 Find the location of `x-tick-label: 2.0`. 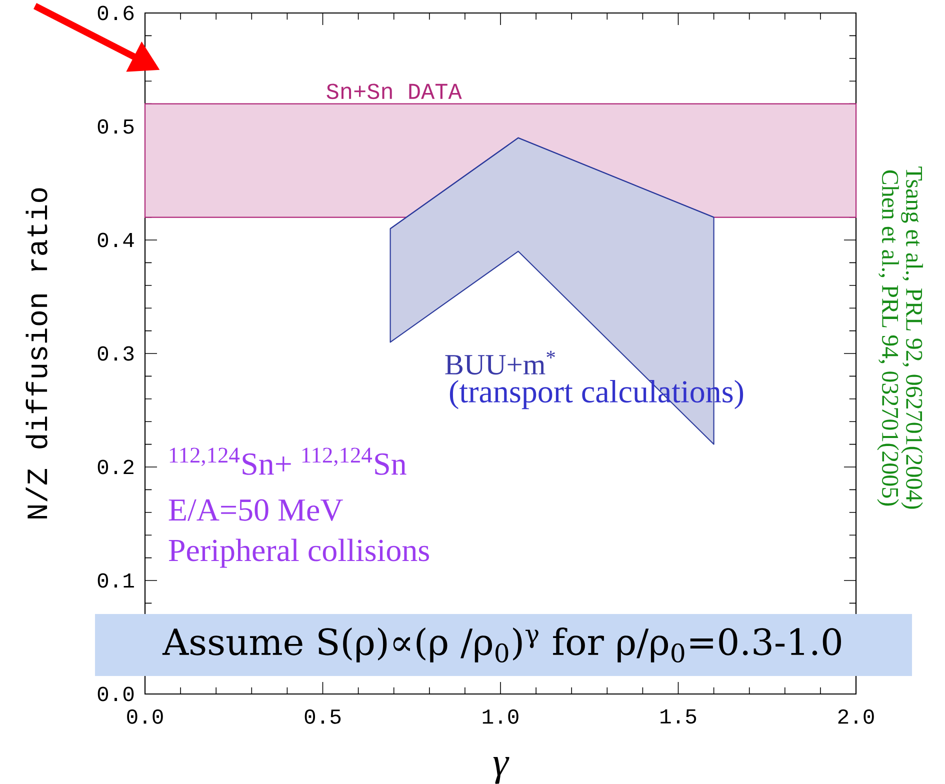

x-tick-label: 2.0 is located at coordinates (856, 716).